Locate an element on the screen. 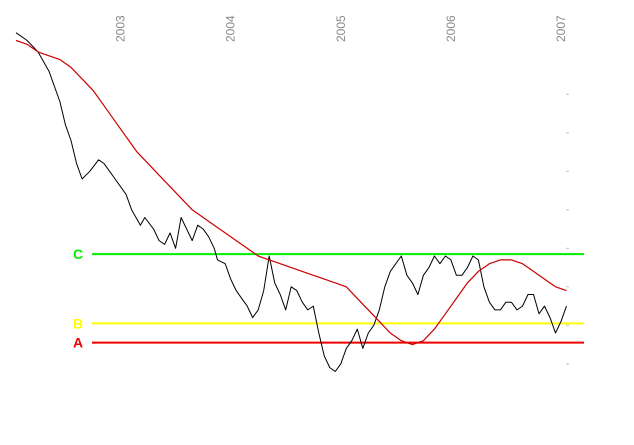  level-label-b: B is located at coordinates (78, 323).